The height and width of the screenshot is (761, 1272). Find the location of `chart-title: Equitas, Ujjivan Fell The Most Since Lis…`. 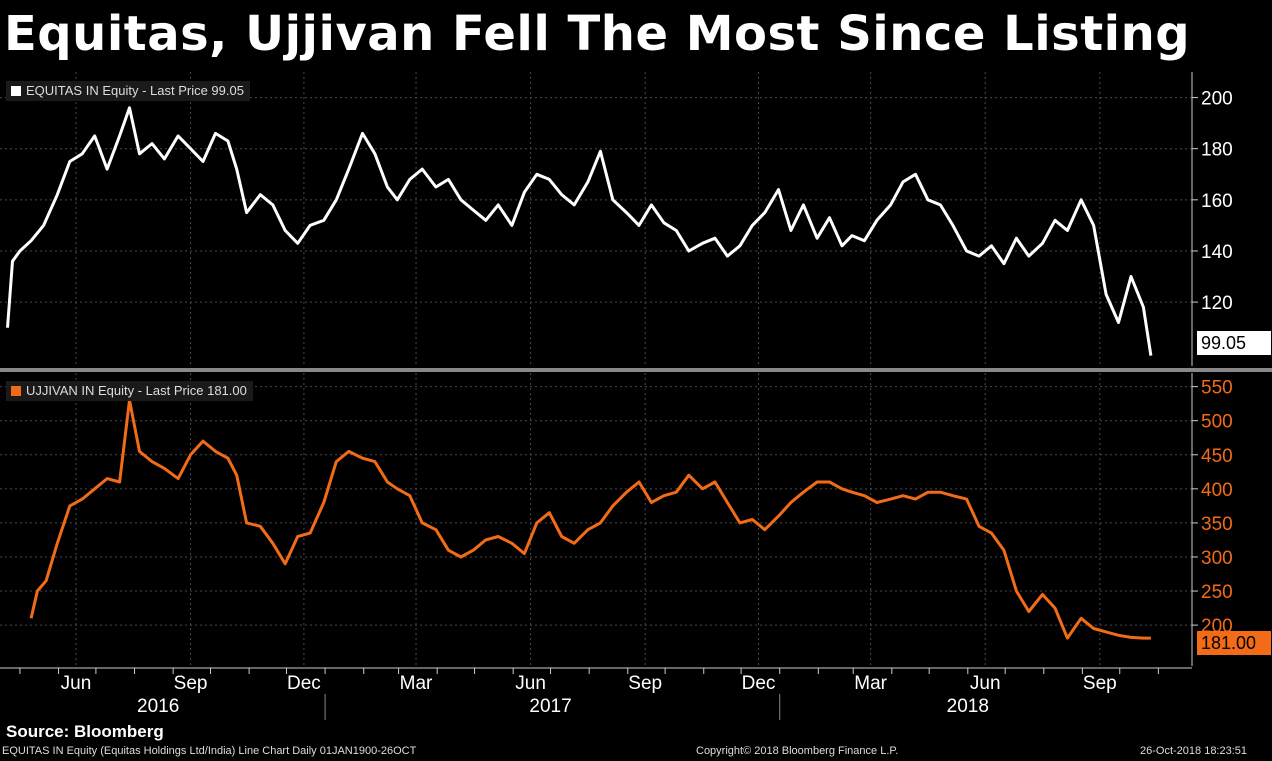

chart-title: Equitas, Ujjivan Fell The Most Since Lis… is located at coordinates (597, 34).